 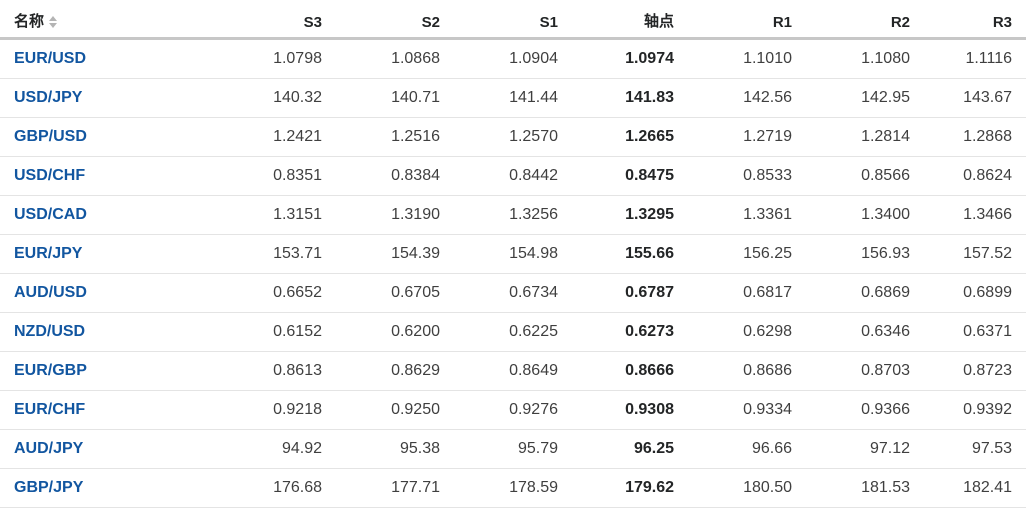 I want to click on cell-s1: 0.8442, so click(x=511, y=176).